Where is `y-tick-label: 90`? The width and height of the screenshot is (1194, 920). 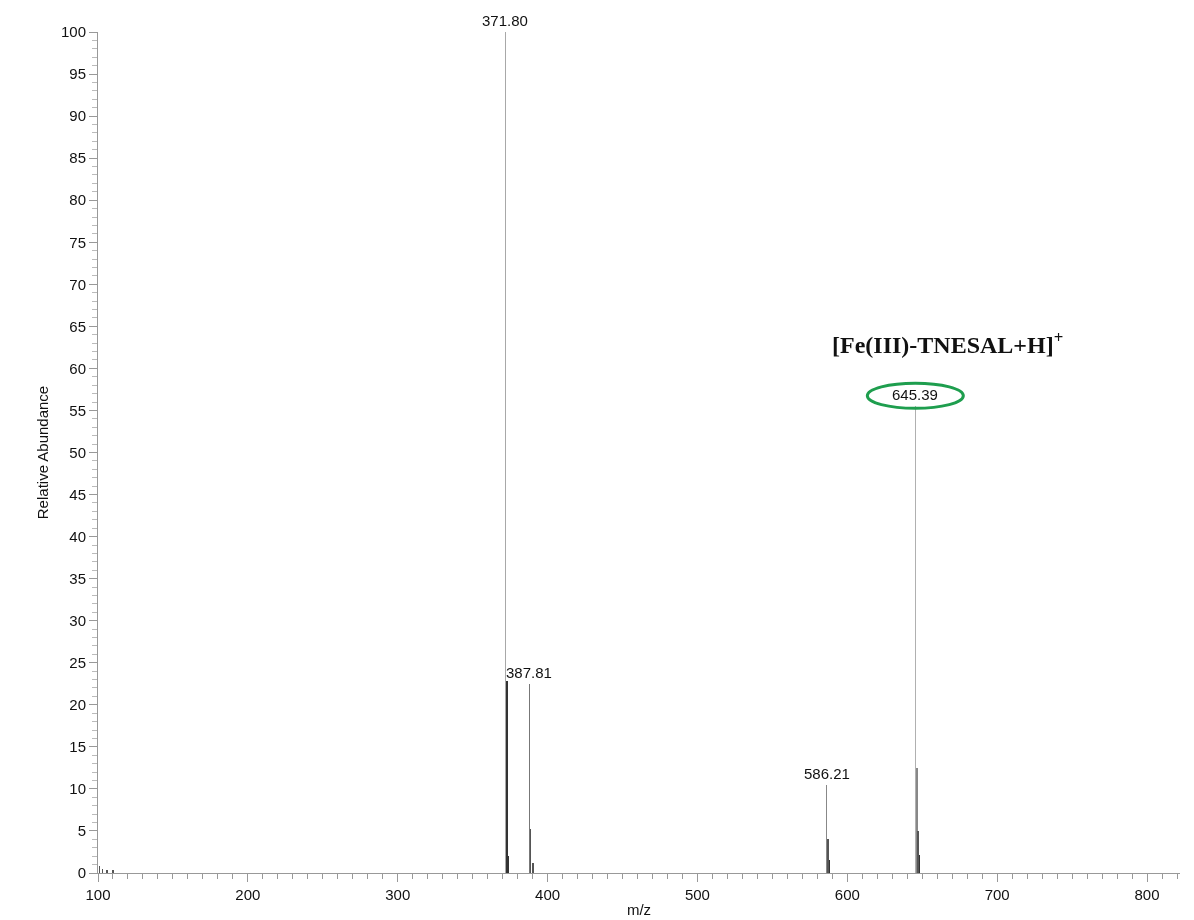
y-tick-label: 90 is located at coordinates (77, 116).